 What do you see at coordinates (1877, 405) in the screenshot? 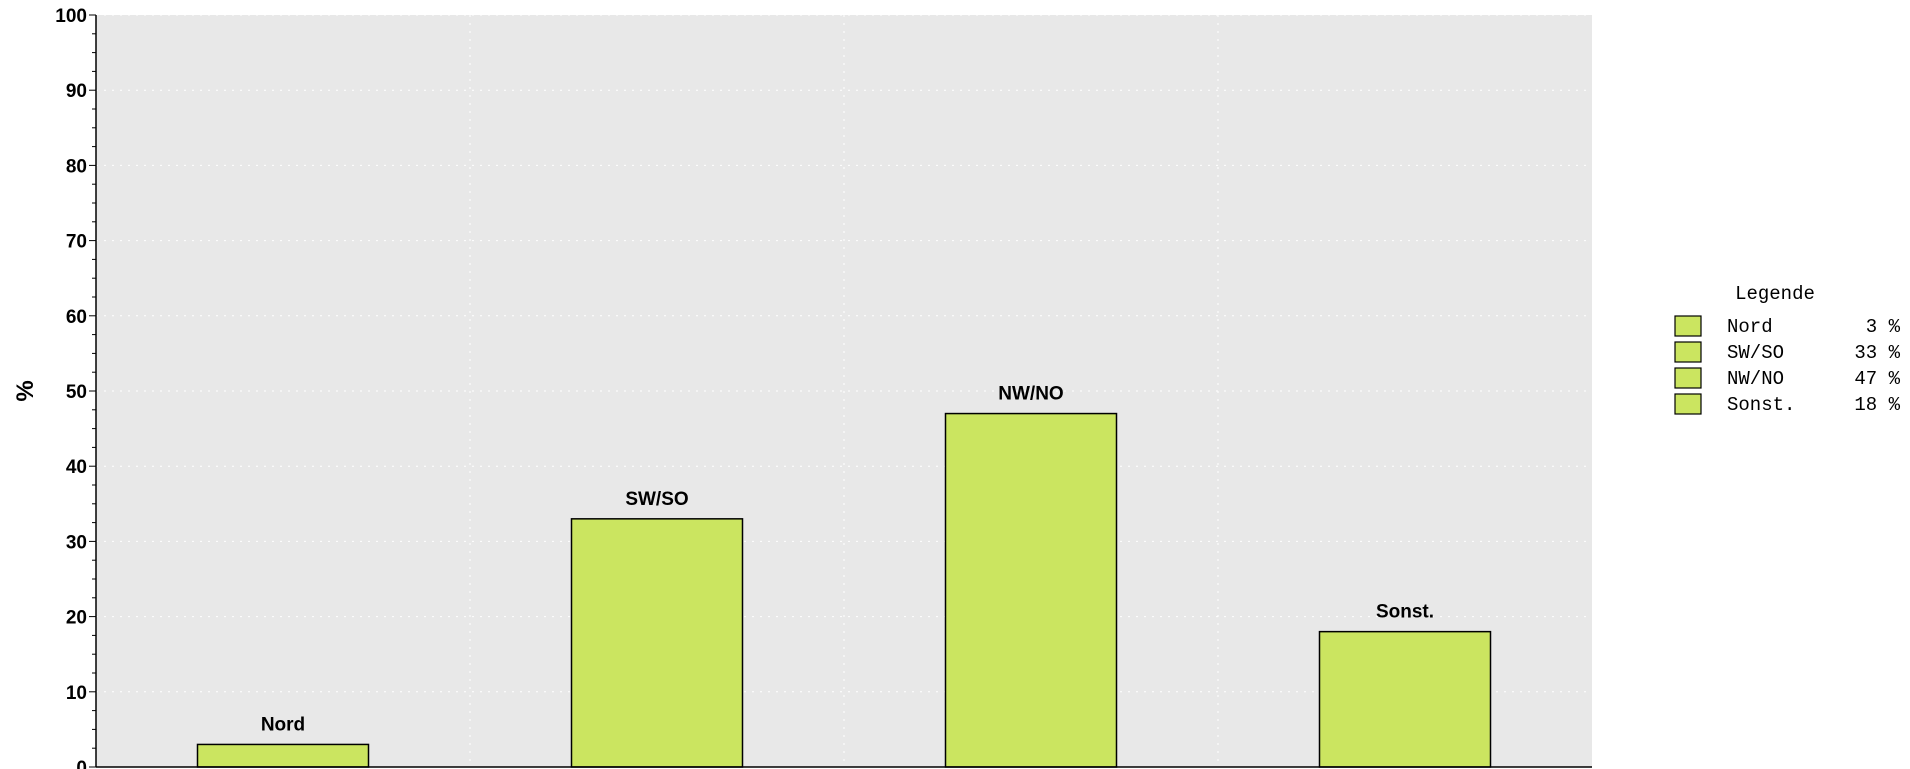
I see `legend-entry-value: 18 %` at bounding box center [1877, 405].